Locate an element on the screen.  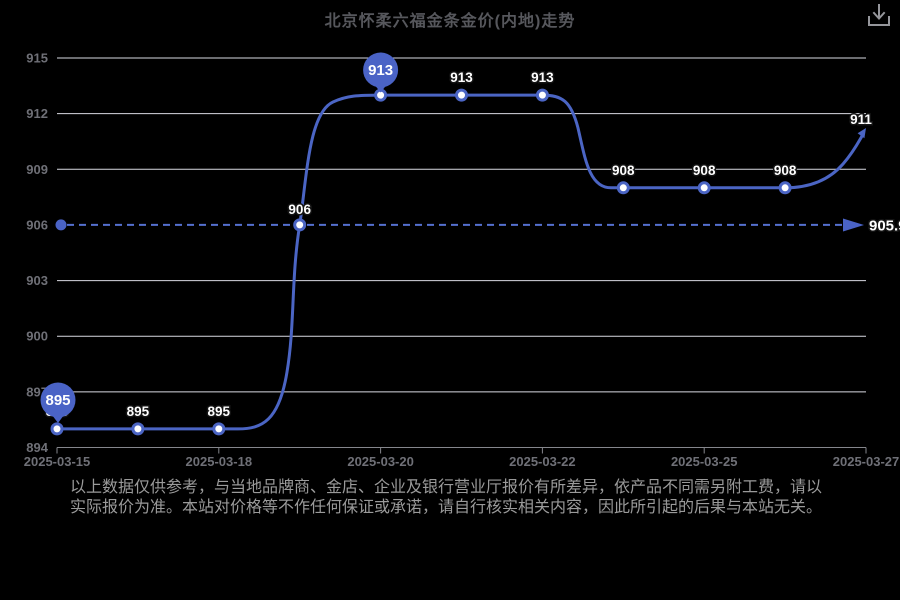
x-tick-label: 2025-03-20 is located at coordinates (380, 461).